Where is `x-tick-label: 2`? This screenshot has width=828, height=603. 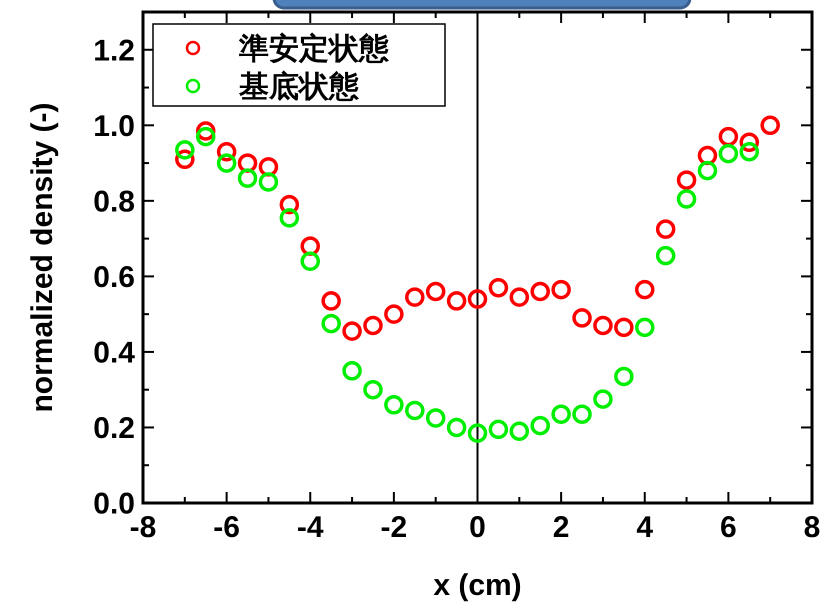
x-tick-label: 2 is located at coordinates (561, 527).